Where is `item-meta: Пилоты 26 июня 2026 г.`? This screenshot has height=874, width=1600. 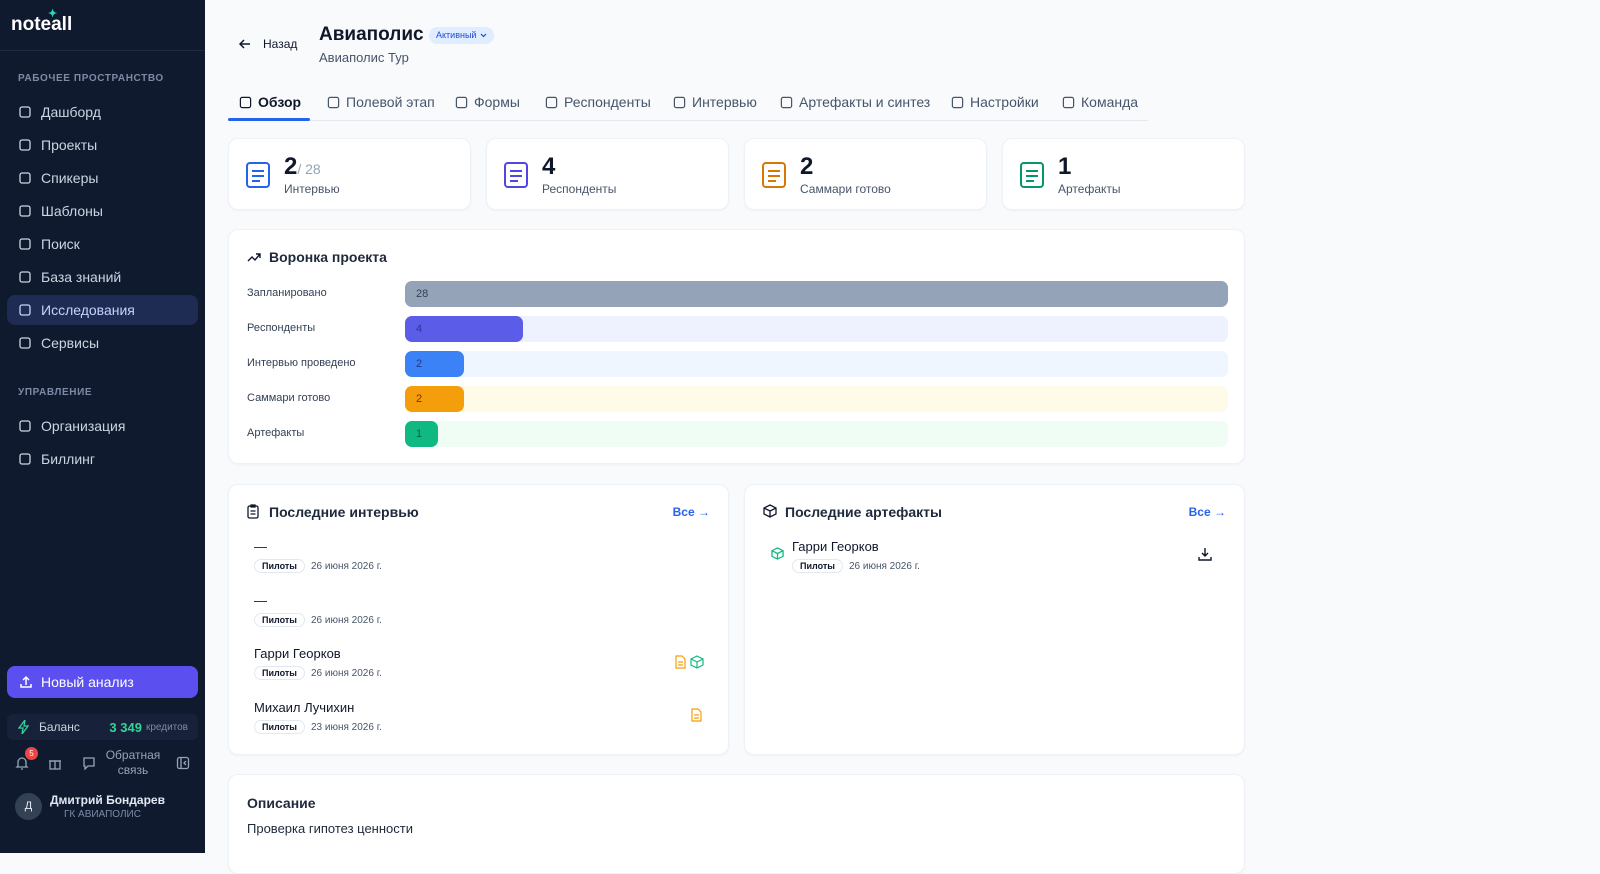
item-meta: Пилоты 26 июня 2026 г. is located at coordinates (318, 565).